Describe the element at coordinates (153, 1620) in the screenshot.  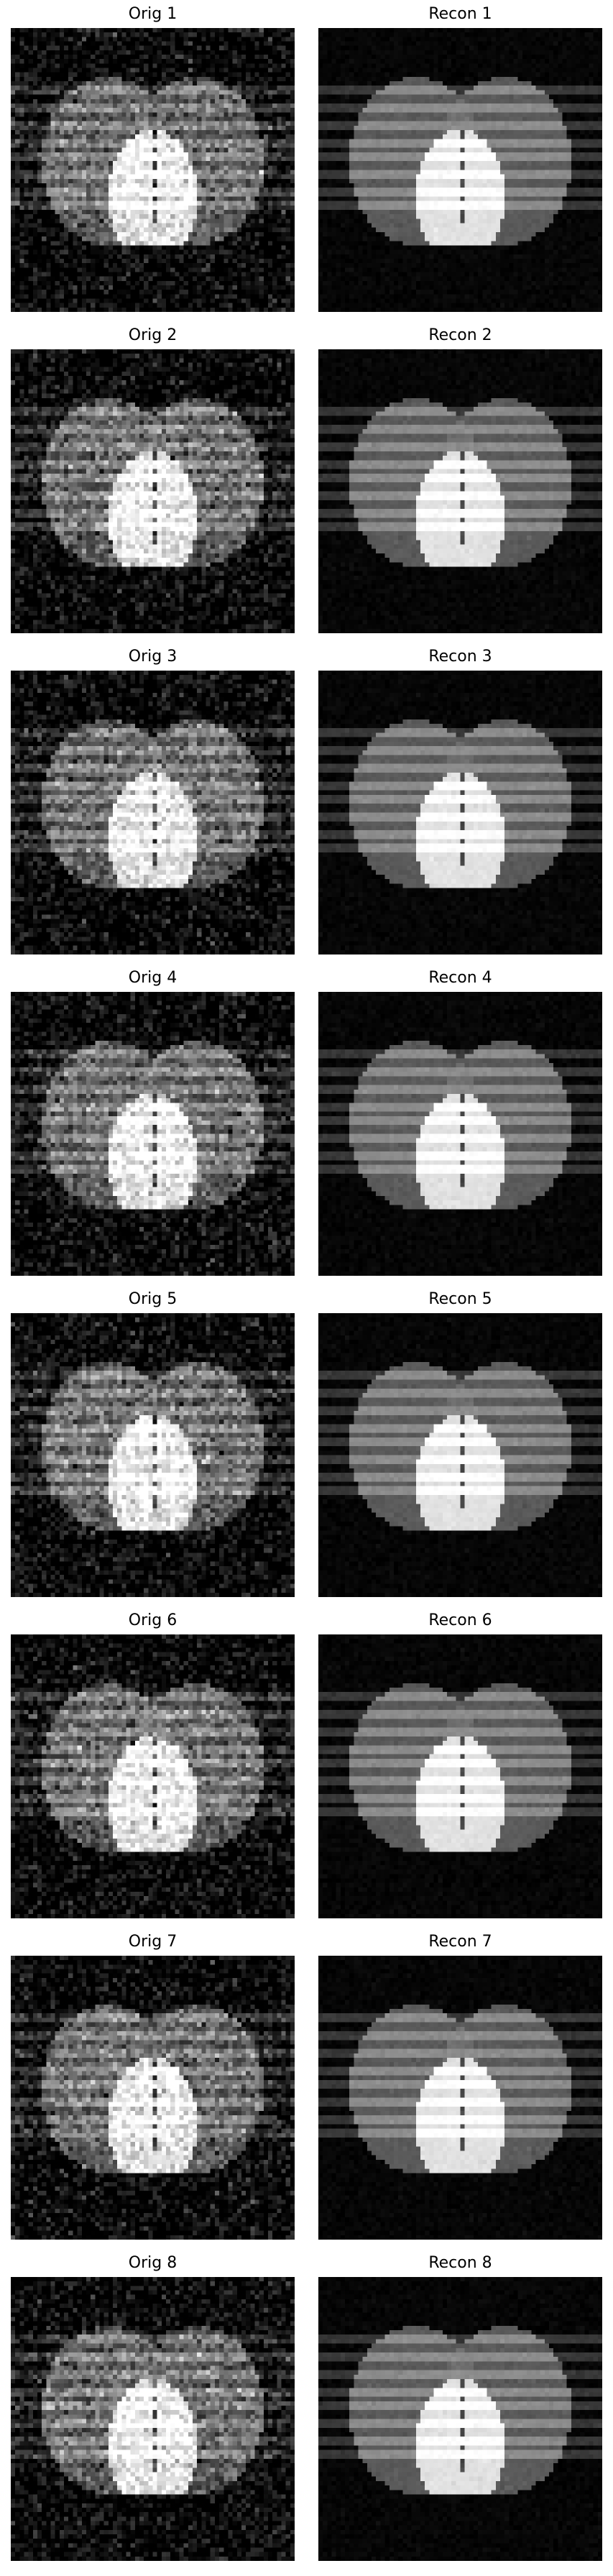
I see `panel-title: Orig 6` at that location.